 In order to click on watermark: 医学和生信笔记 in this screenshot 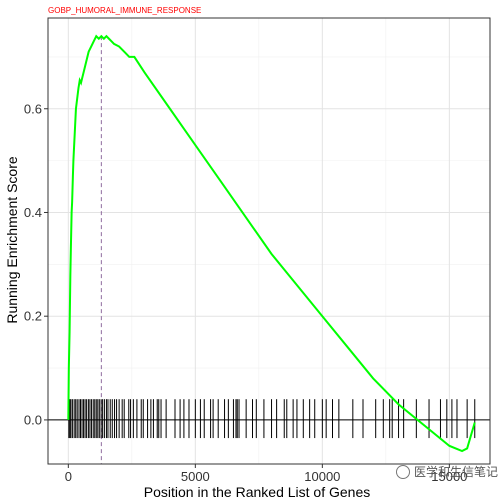, I will do `click(446, 471)`.